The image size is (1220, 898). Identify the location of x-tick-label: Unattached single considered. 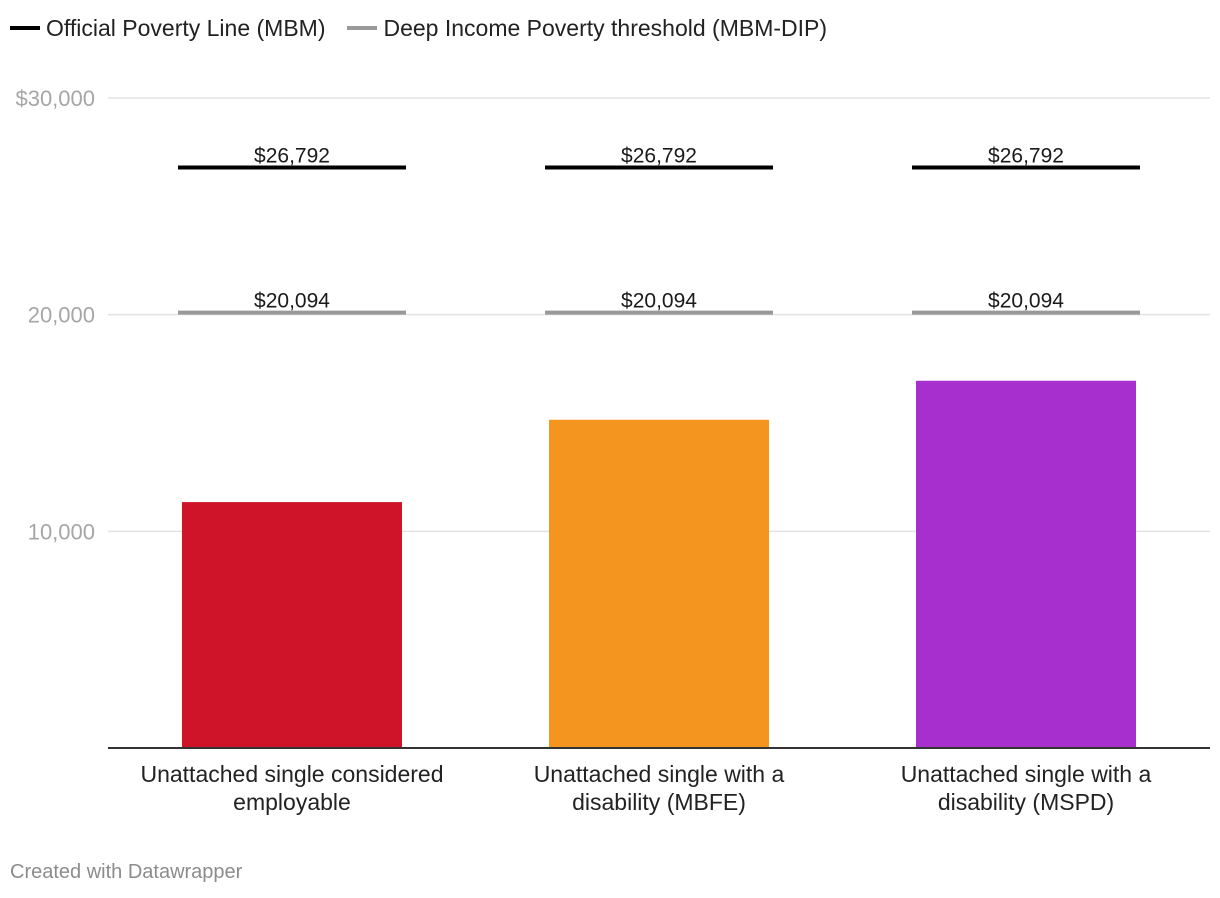
(291, 774).